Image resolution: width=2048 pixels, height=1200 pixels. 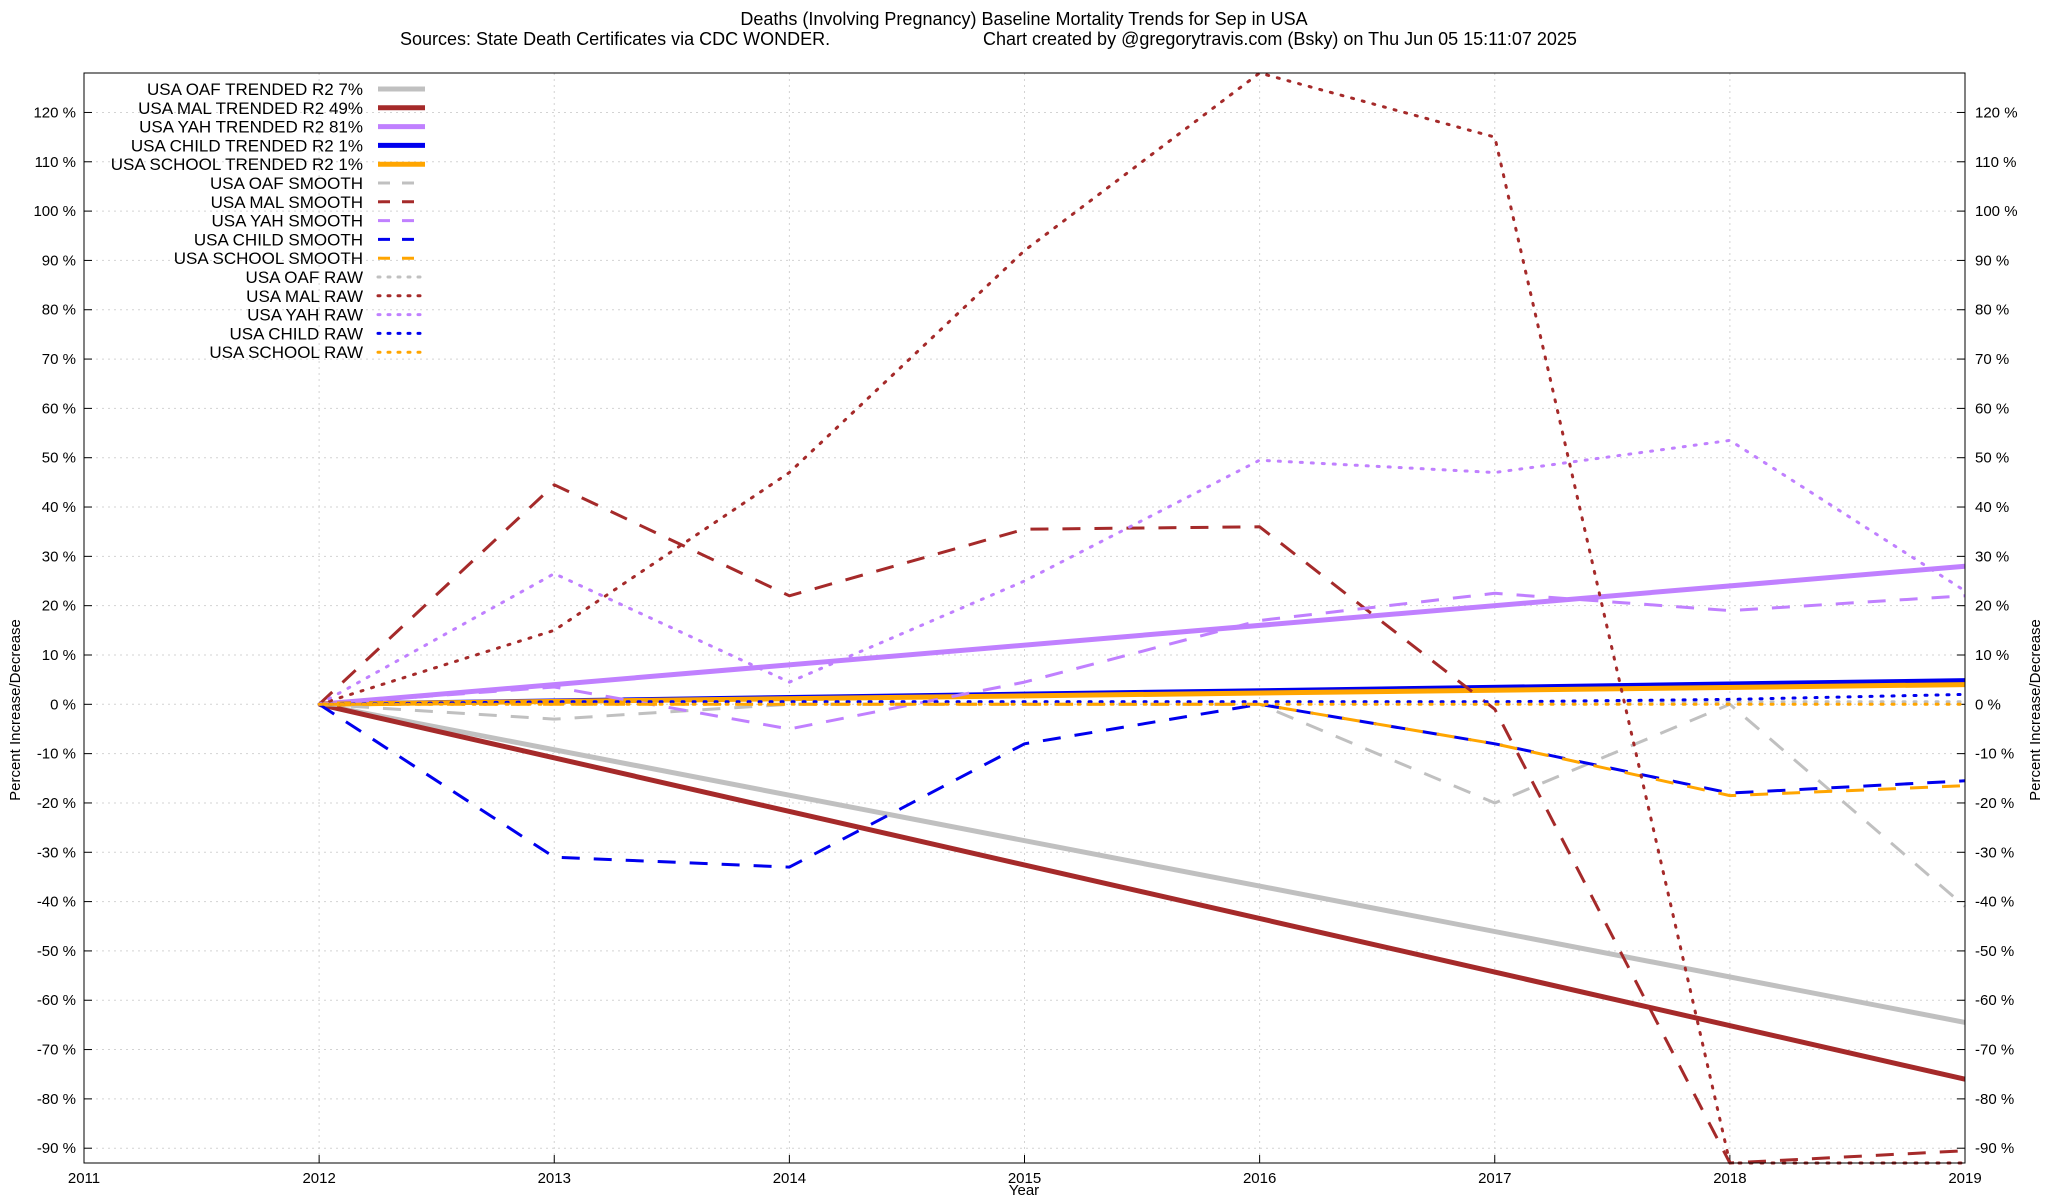 What do you see at coordinates (247, 145) in the screenshot?
I see `legend-label: USA CHILD TRENDED R2 1%` at bounding box center [247, 145].